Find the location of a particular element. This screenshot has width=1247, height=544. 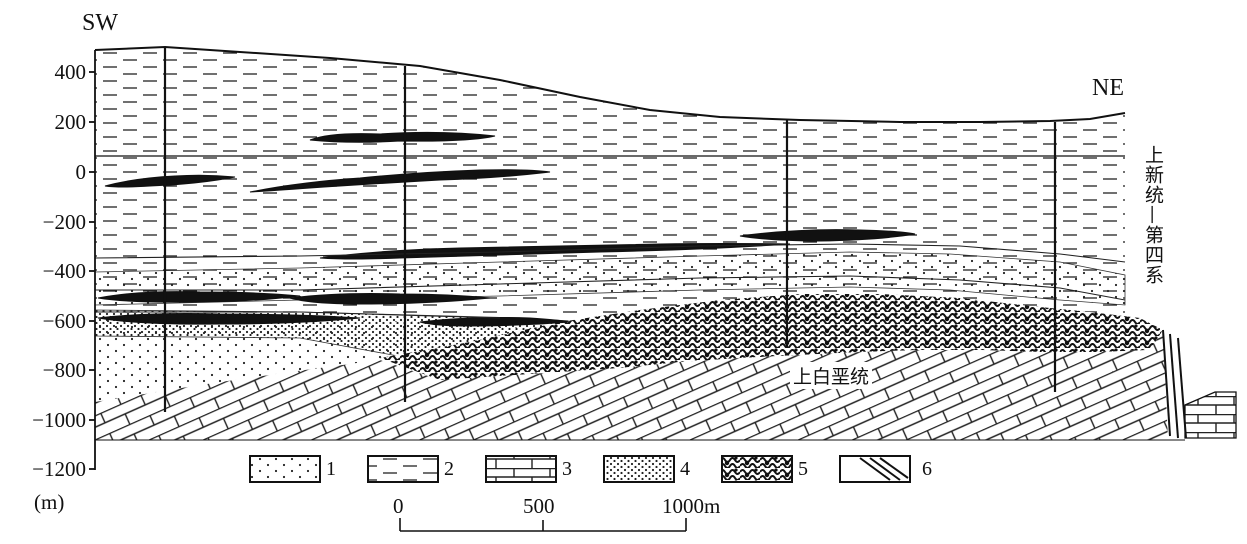

fault-lines is located at coordinates (1174, 384).